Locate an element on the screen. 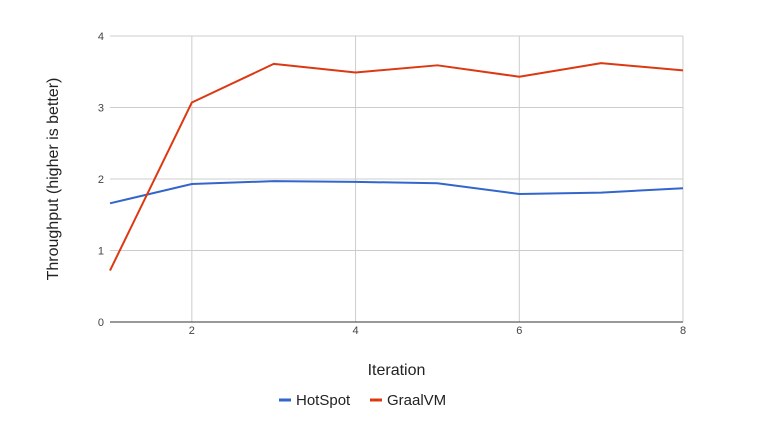 This screenshot has height=447, width=775. x-axis-ticks: 2 4 6 8 is located at coordinates (437, 331).